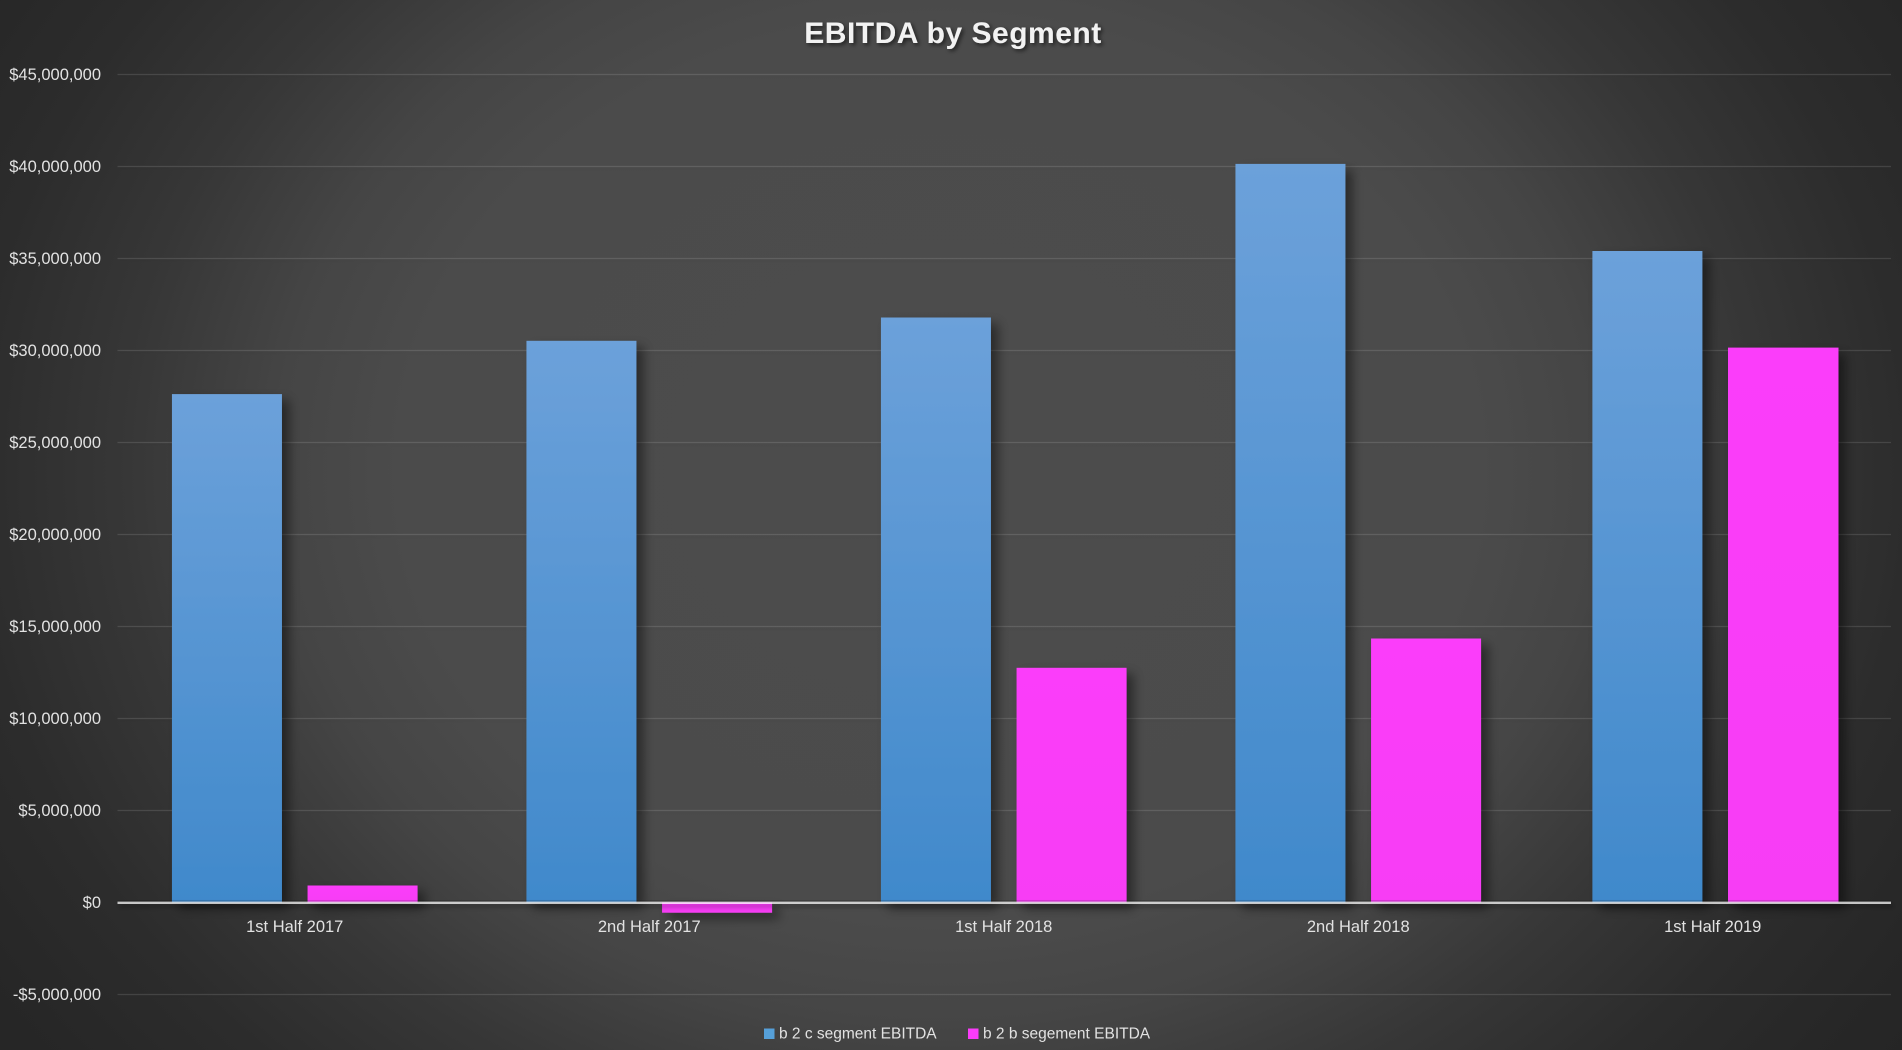  What do you see at coordinates (952, 33) in the screenshot?
I see `svg-text: EBITDA by Segment` at bounding box center [952, 33].